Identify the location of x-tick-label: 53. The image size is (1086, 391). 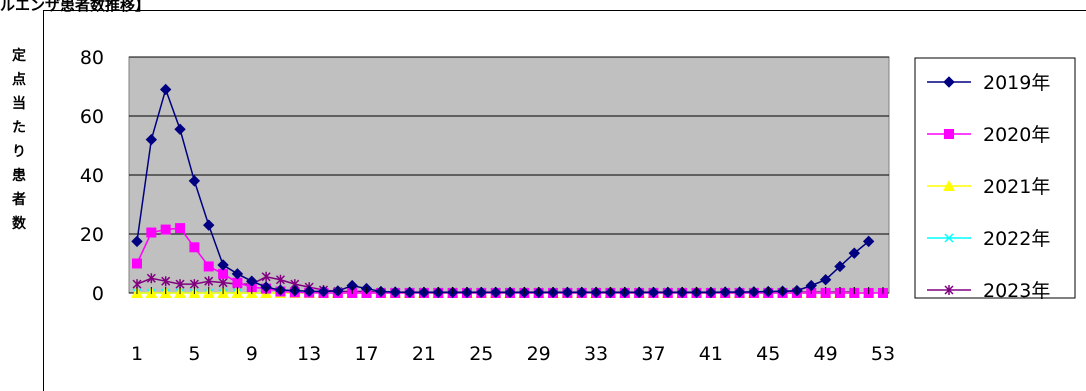
(883, 354).